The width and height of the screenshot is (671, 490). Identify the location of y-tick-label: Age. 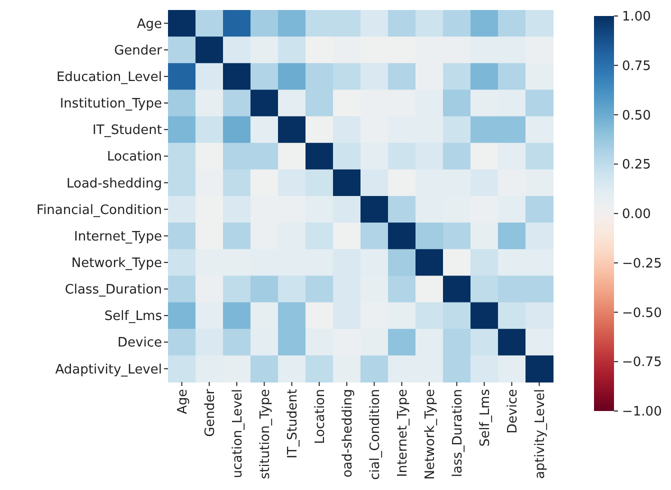
(149, 24).